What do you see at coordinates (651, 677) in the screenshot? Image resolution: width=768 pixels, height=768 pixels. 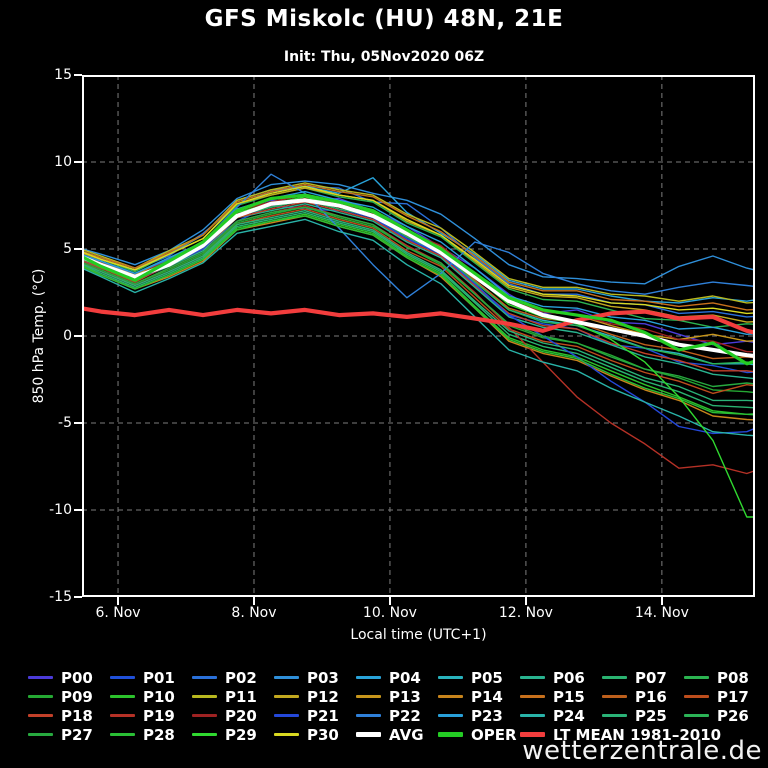 I see `legend-label-P07: P07` at bounding box center [651, 677].